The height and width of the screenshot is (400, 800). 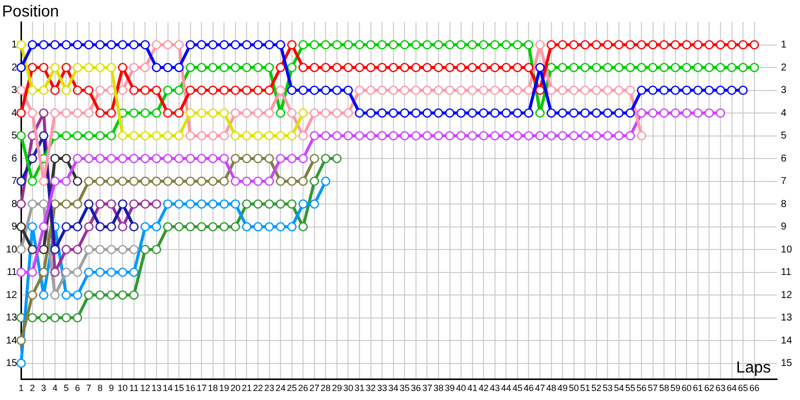 I want to click on x-tick-label: 52, so click(x=596, y=388).